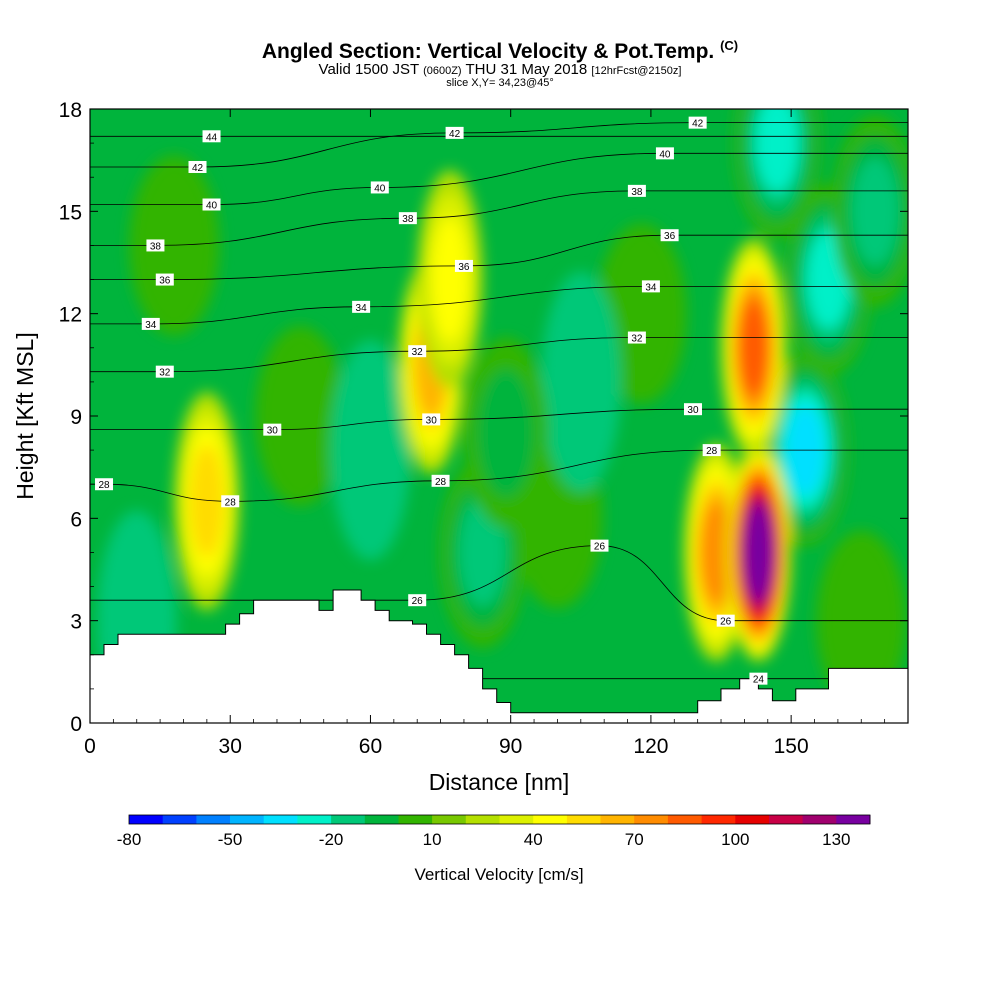 This screenshot has width=1000, height=1000. I want to click on colorbar-tick-label: -20, so click(331, 839).